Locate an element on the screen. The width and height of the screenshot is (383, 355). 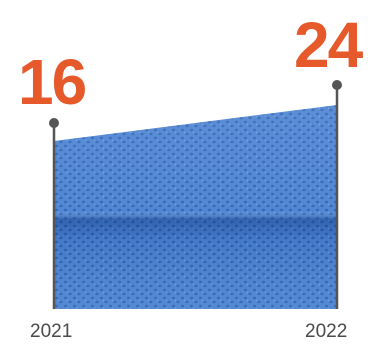
x-tick-label-2021: 2021 is located at coordinates (51, 331).